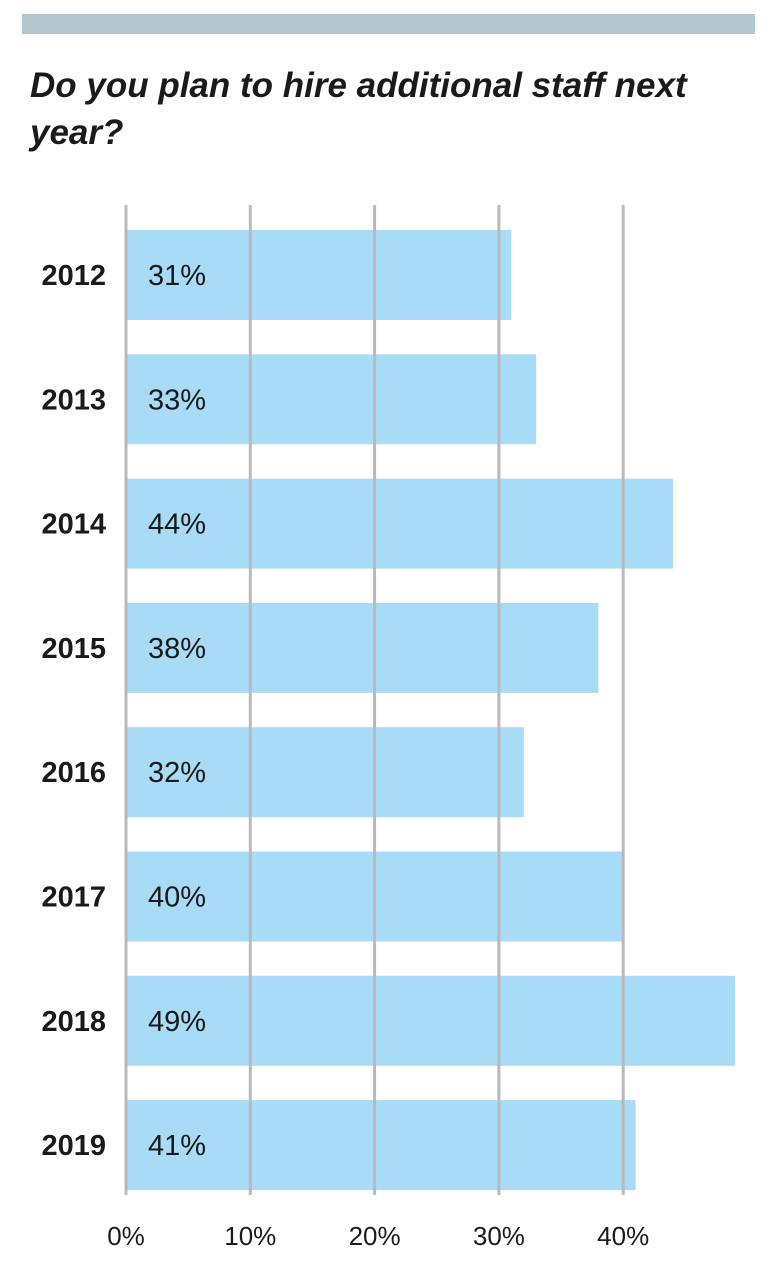 Image resolution: width=770 pixels, height=1269 pixels. What do you see at coordinates (73, 525) in the screenshot?
I see `category-label-2014: 2014` at bounding box center [73, 525].